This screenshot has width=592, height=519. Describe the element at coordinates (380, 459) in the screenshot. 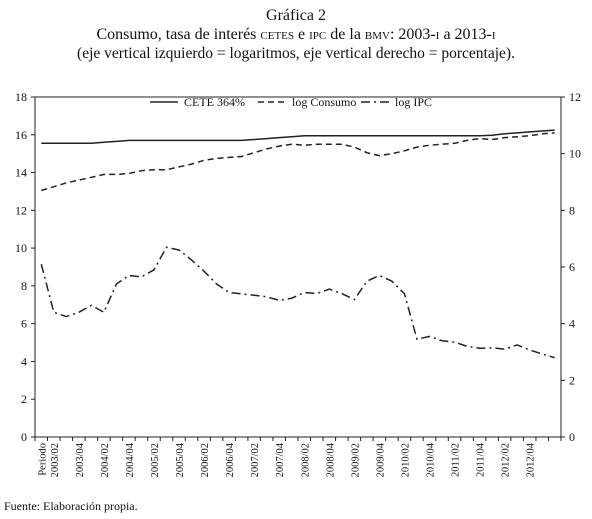

I see `x-tick-label: 2009/04` at that location.